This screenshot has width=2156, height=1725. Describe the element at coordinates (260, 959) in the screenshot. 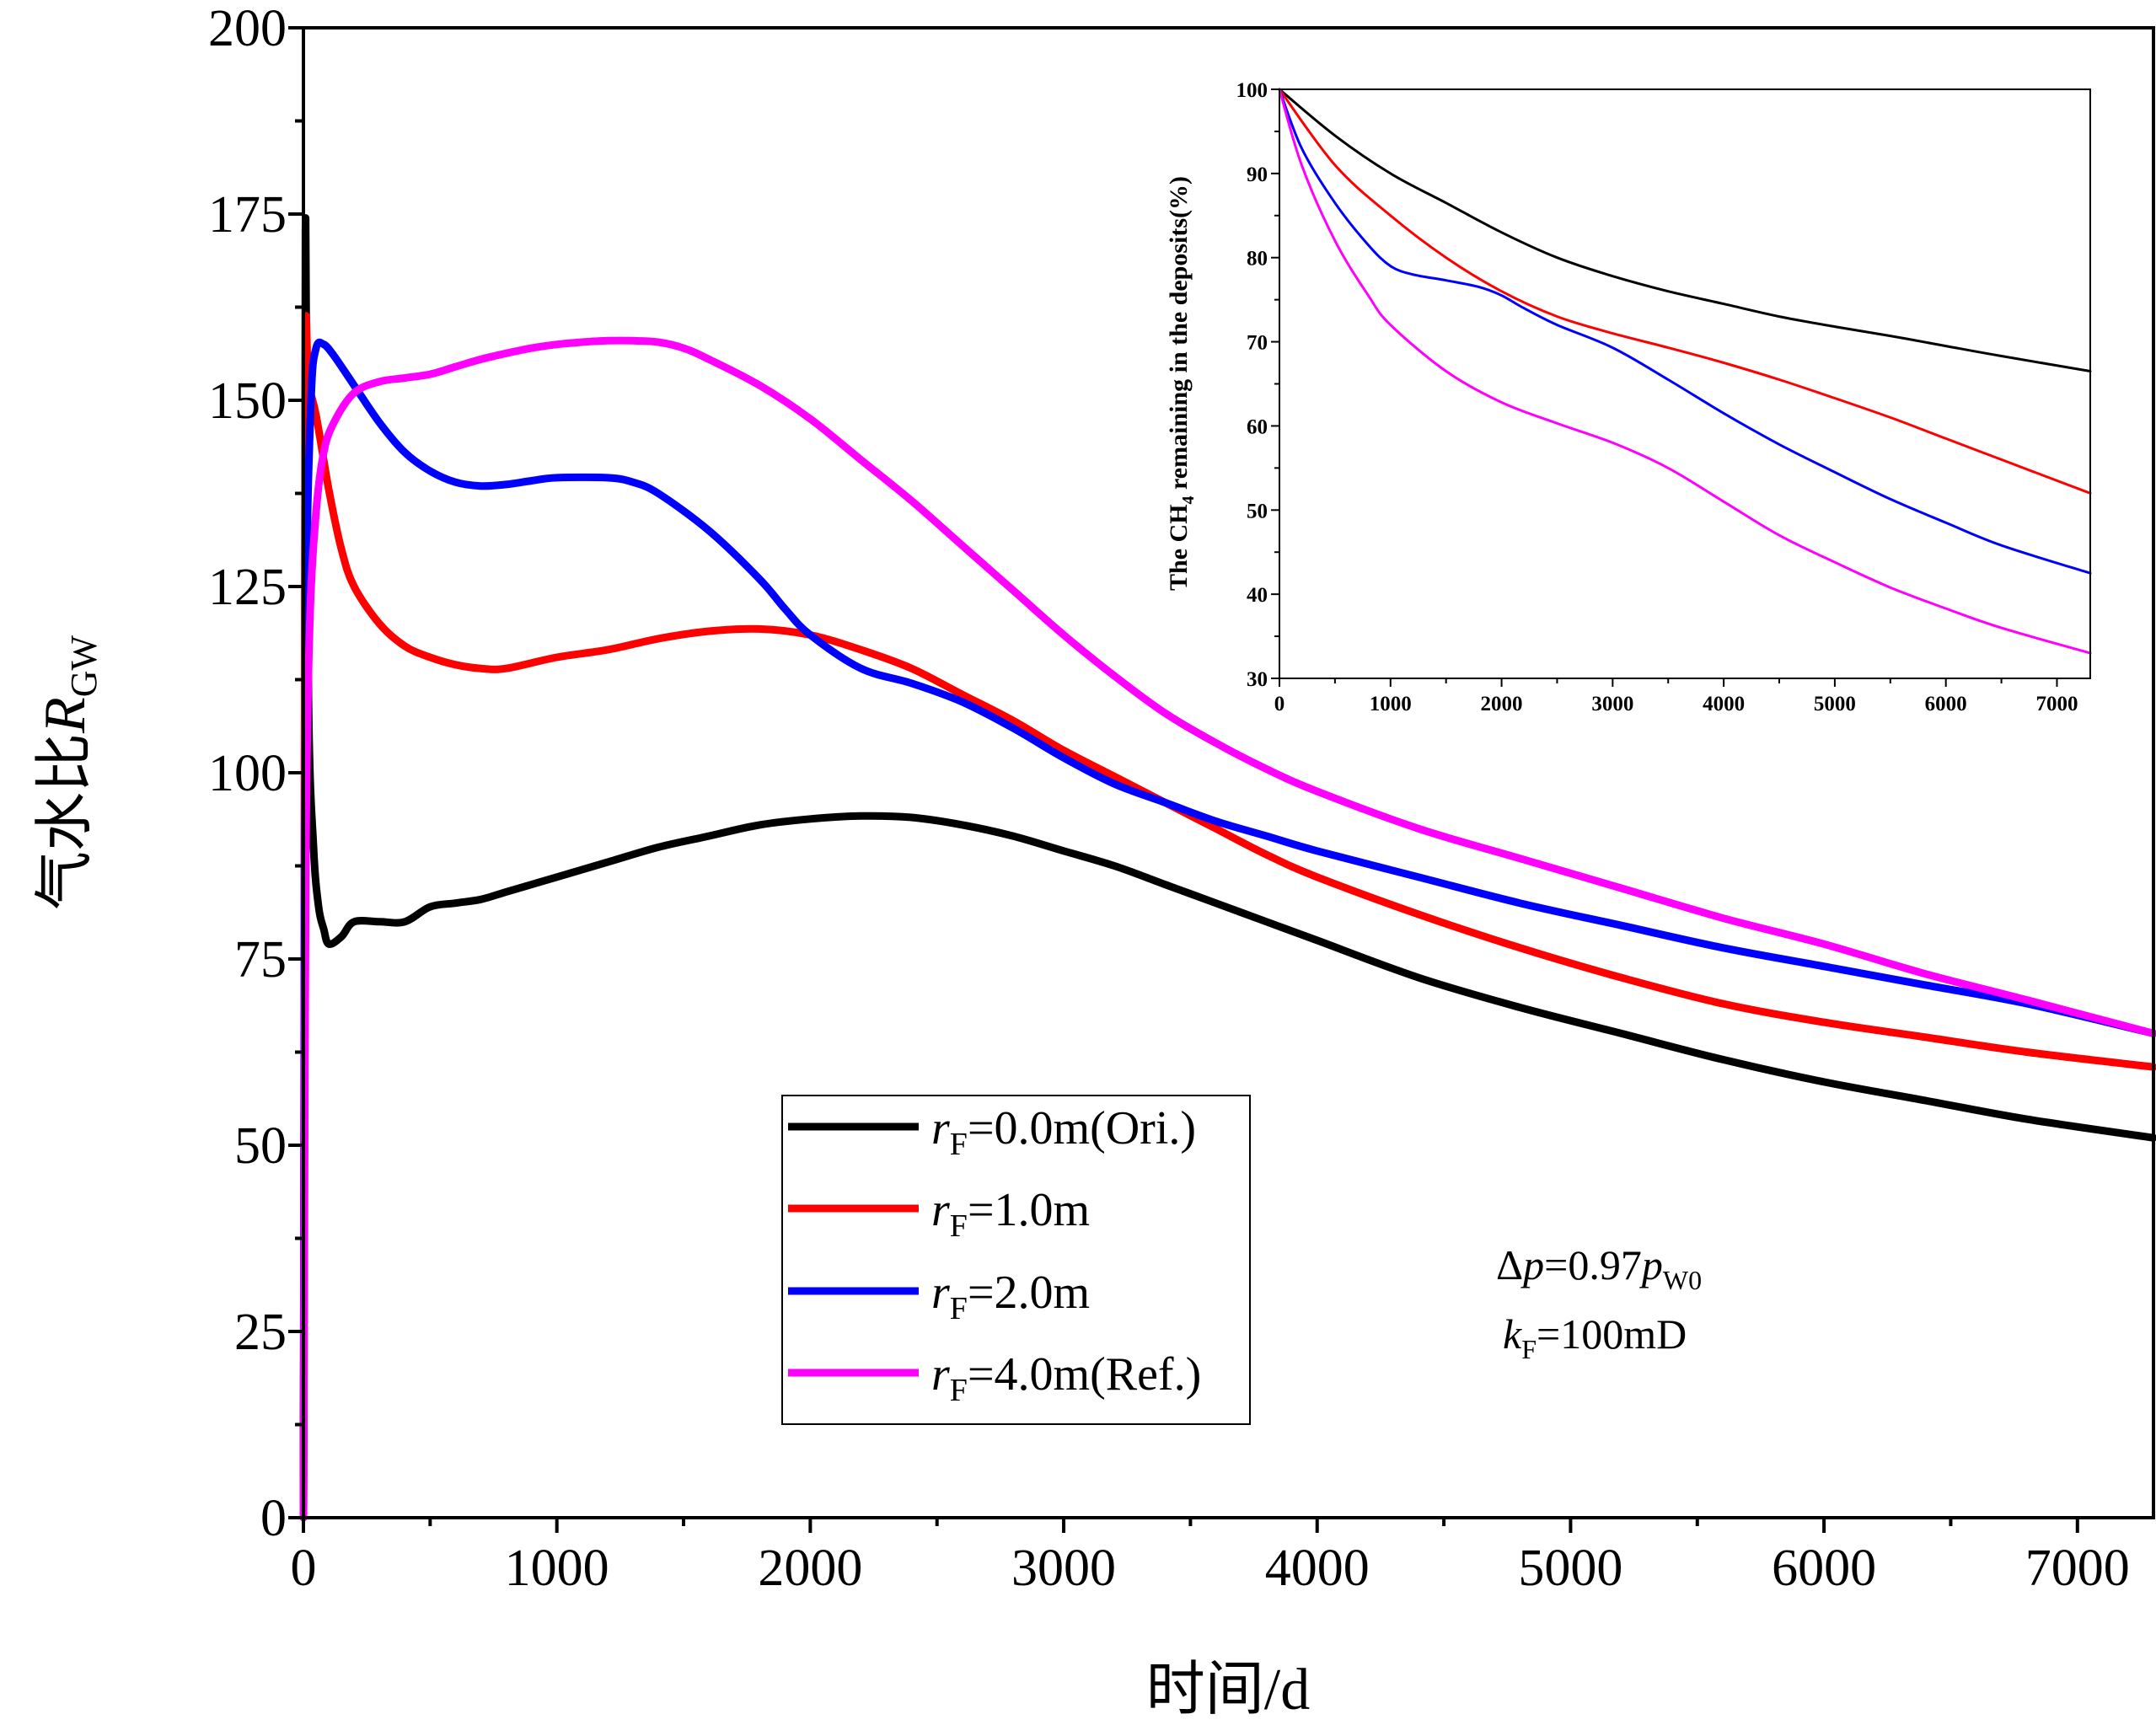

I see `main-y-tick-label: 75` at that location.